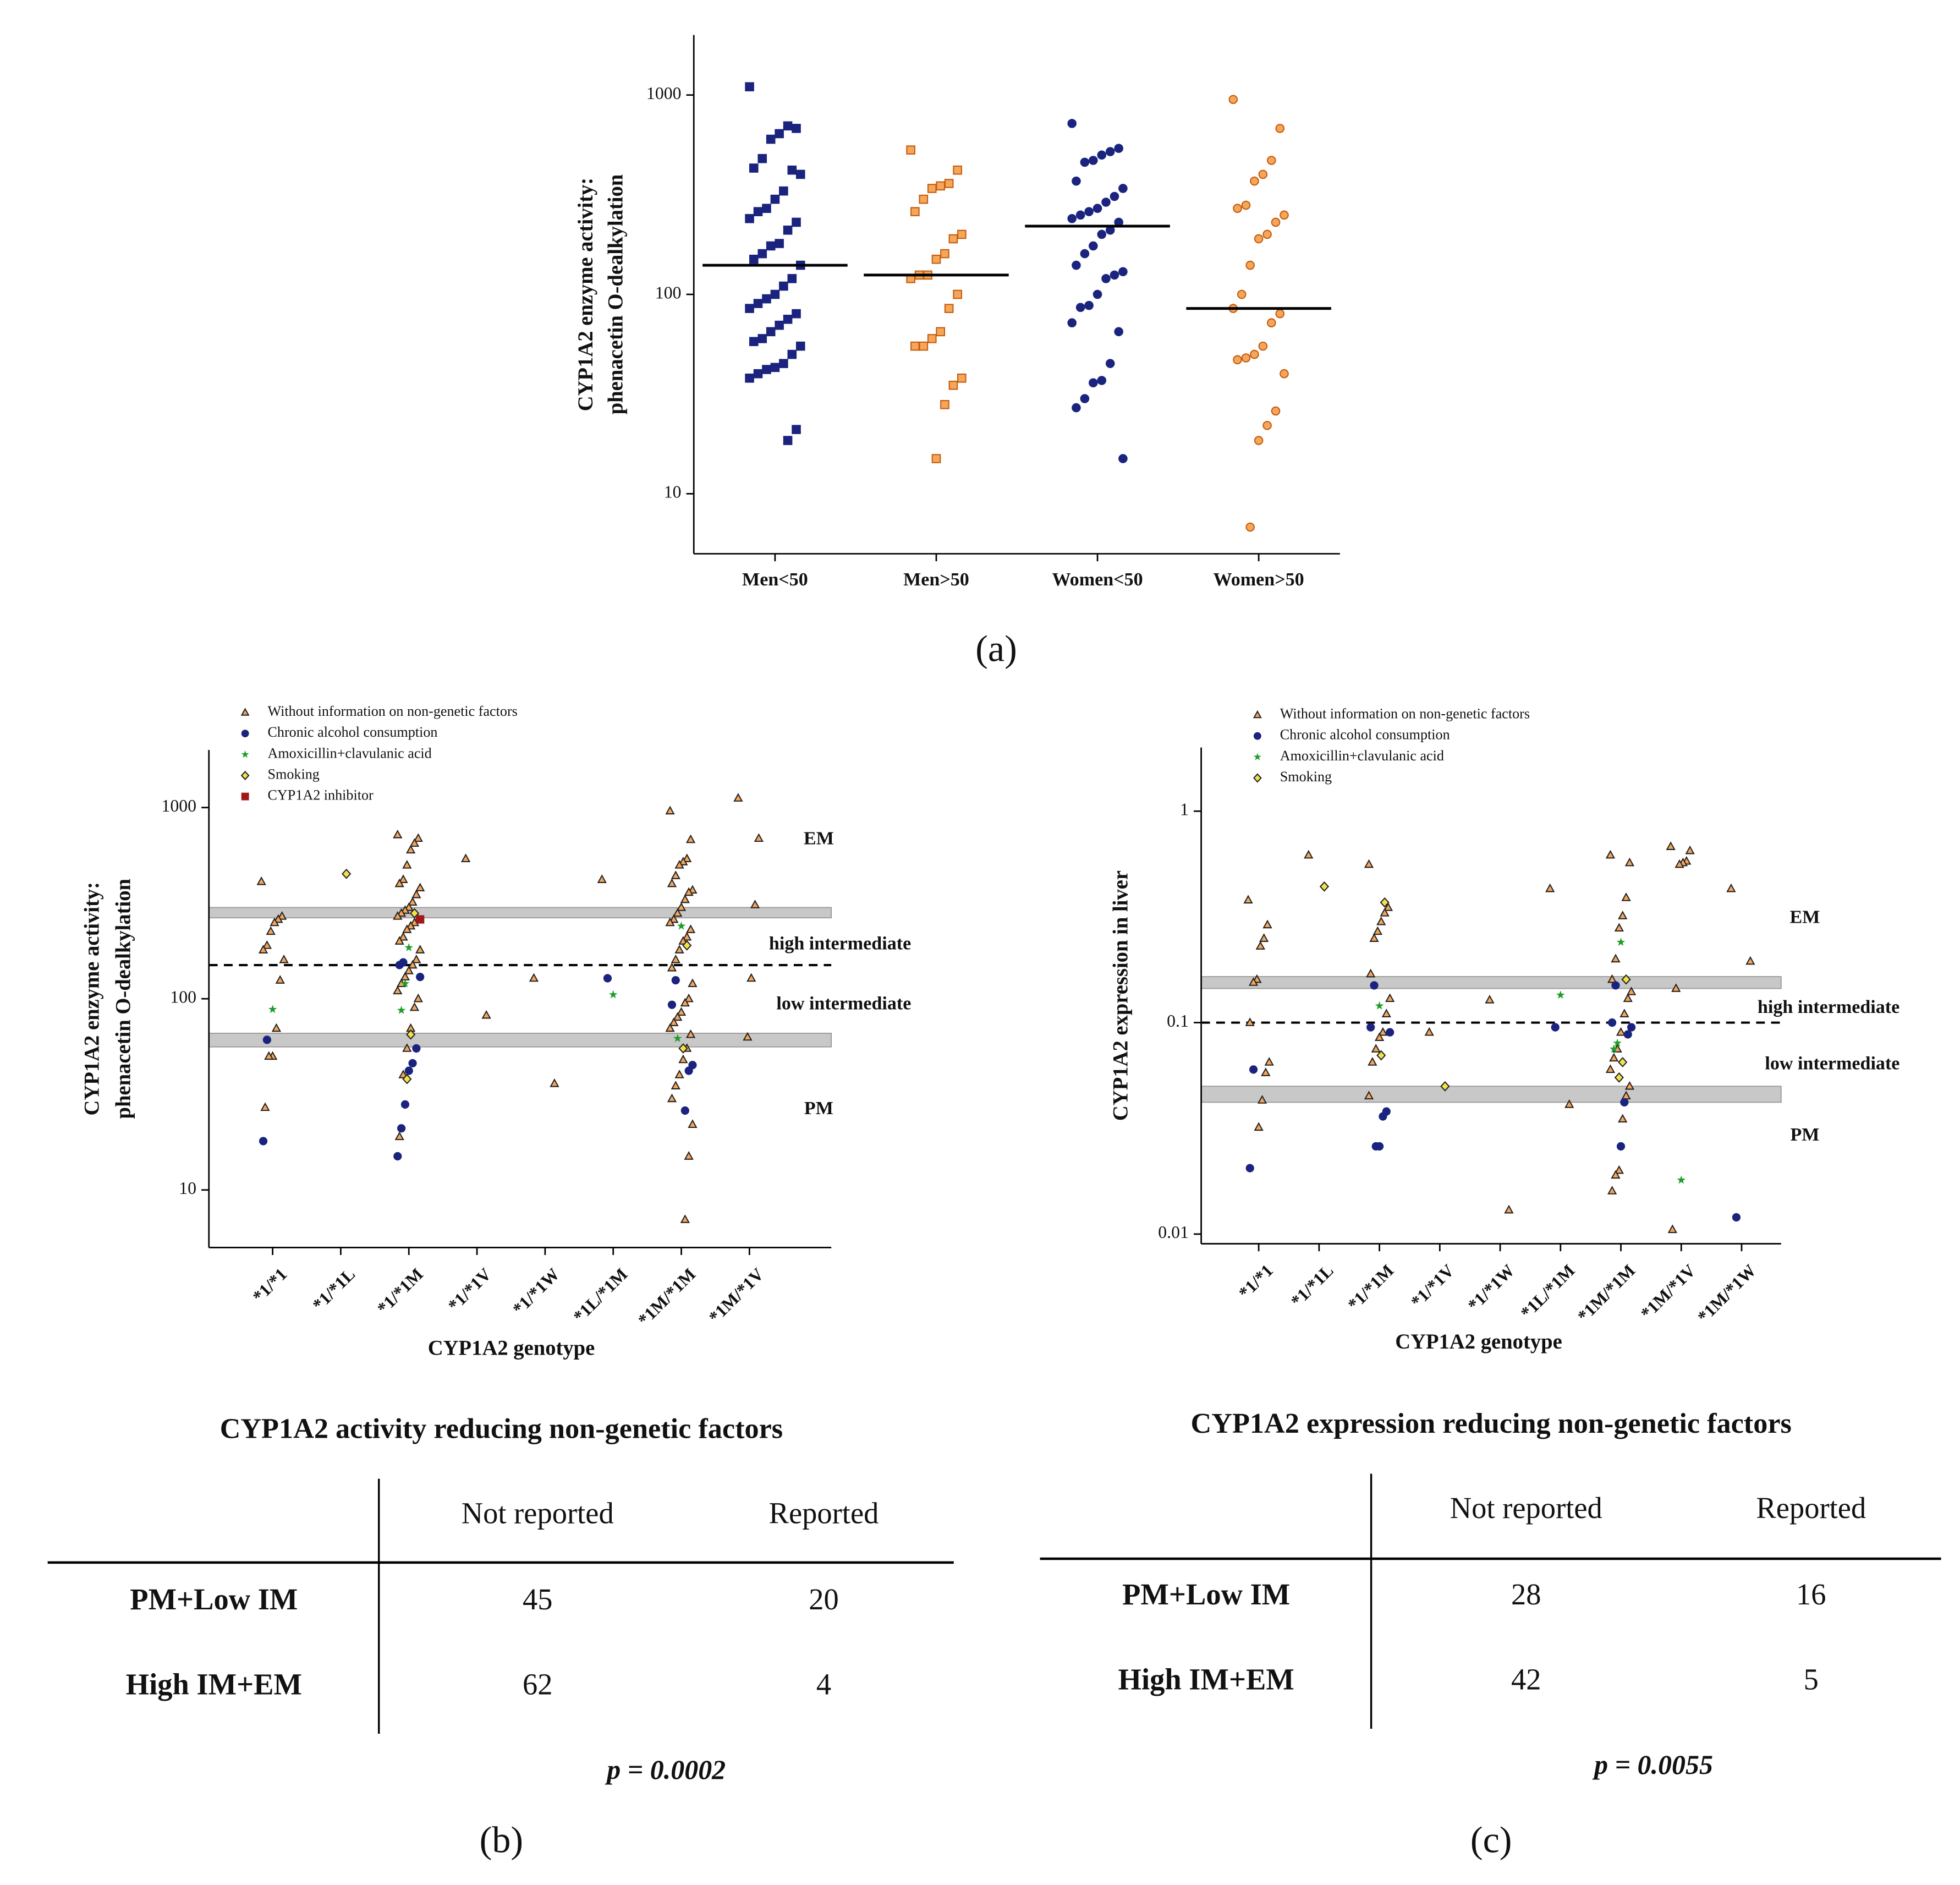 The width and height of the screenshot is (1960, 1885). What do you see at coordinates (664, 93) in the screenshot?
I see `y-tick-label: 1000` at bounding box center [664, 93].